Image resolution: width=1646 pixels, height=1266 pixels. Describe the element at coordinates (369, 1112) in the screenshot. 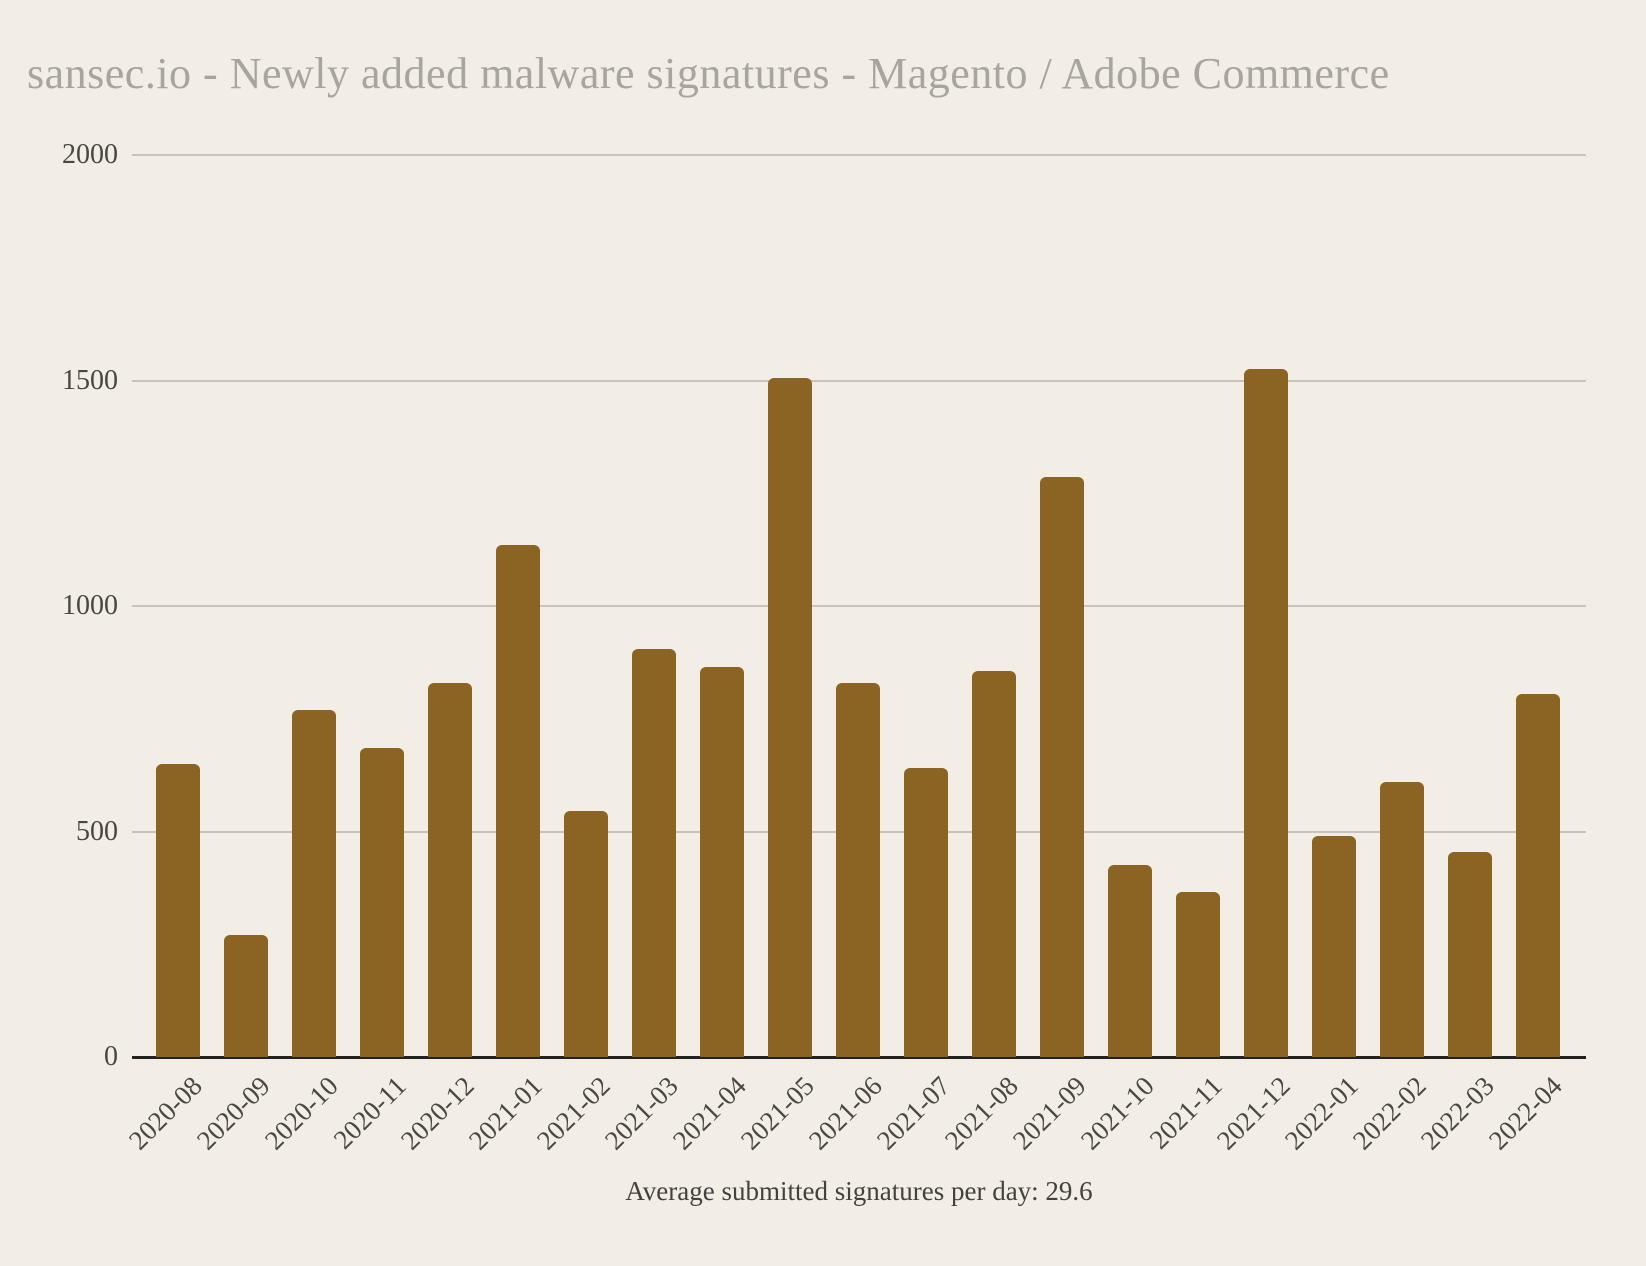

I see `x-tick-label-2020-11: 2020-11` at that location.